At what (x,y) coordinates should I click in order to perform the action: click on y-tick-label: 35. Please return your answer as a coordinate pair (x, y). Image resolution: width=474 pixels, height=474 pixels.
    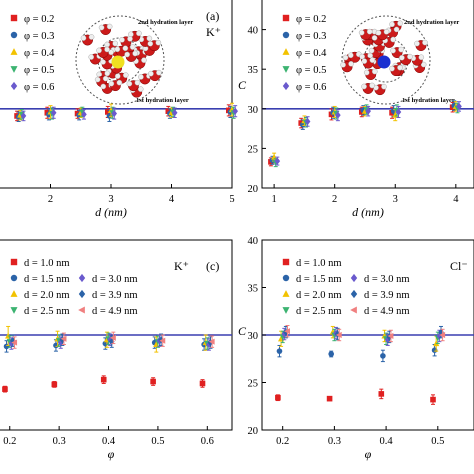
    Looking at the image, I should click on (253, 289).